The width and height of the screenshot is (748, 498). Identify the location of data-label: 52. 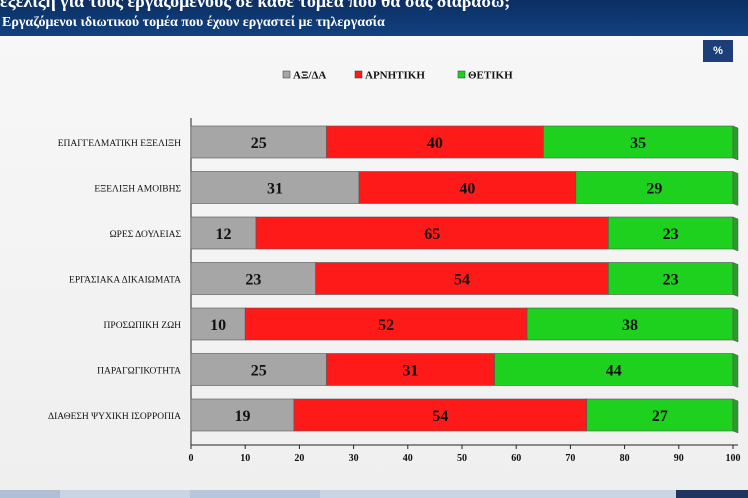
(386, 325).